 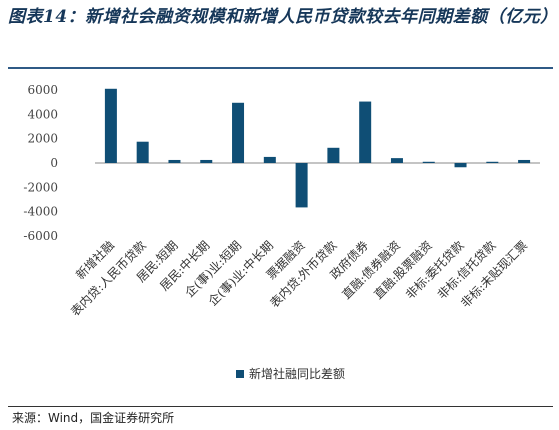 What do you see at coordinates (297, 373) in the screenshot?
I see `legend-label: 新增社融同比差额` at bounding box center [297, 373].